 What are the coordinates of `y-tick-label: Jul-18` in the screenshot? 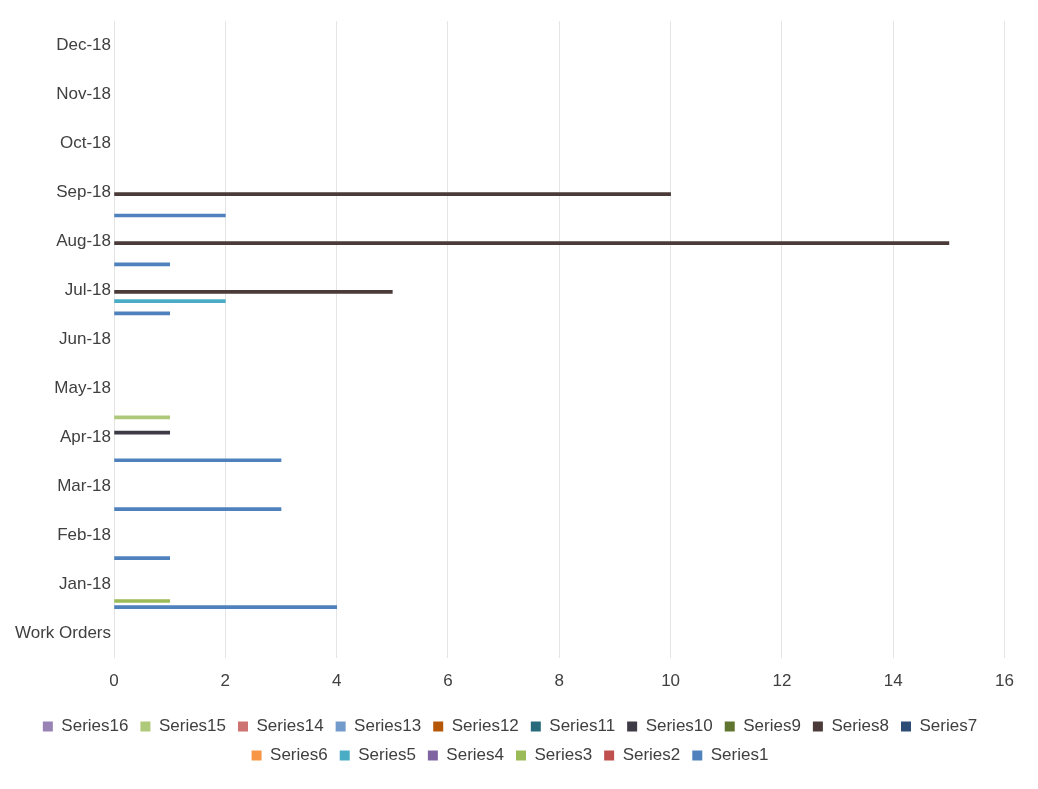 It's located at (88, 290).